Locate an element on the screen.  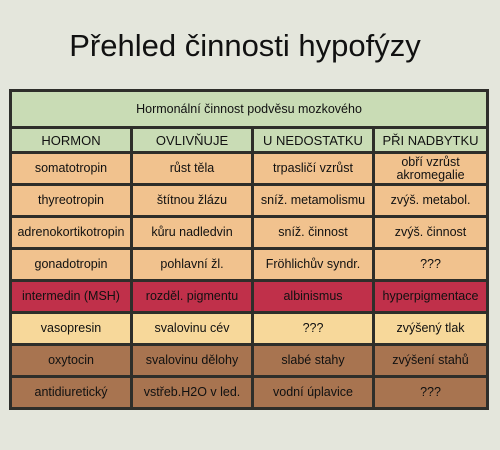
column-header: U NEDOSTATKU is located at coordinates (313, 140).